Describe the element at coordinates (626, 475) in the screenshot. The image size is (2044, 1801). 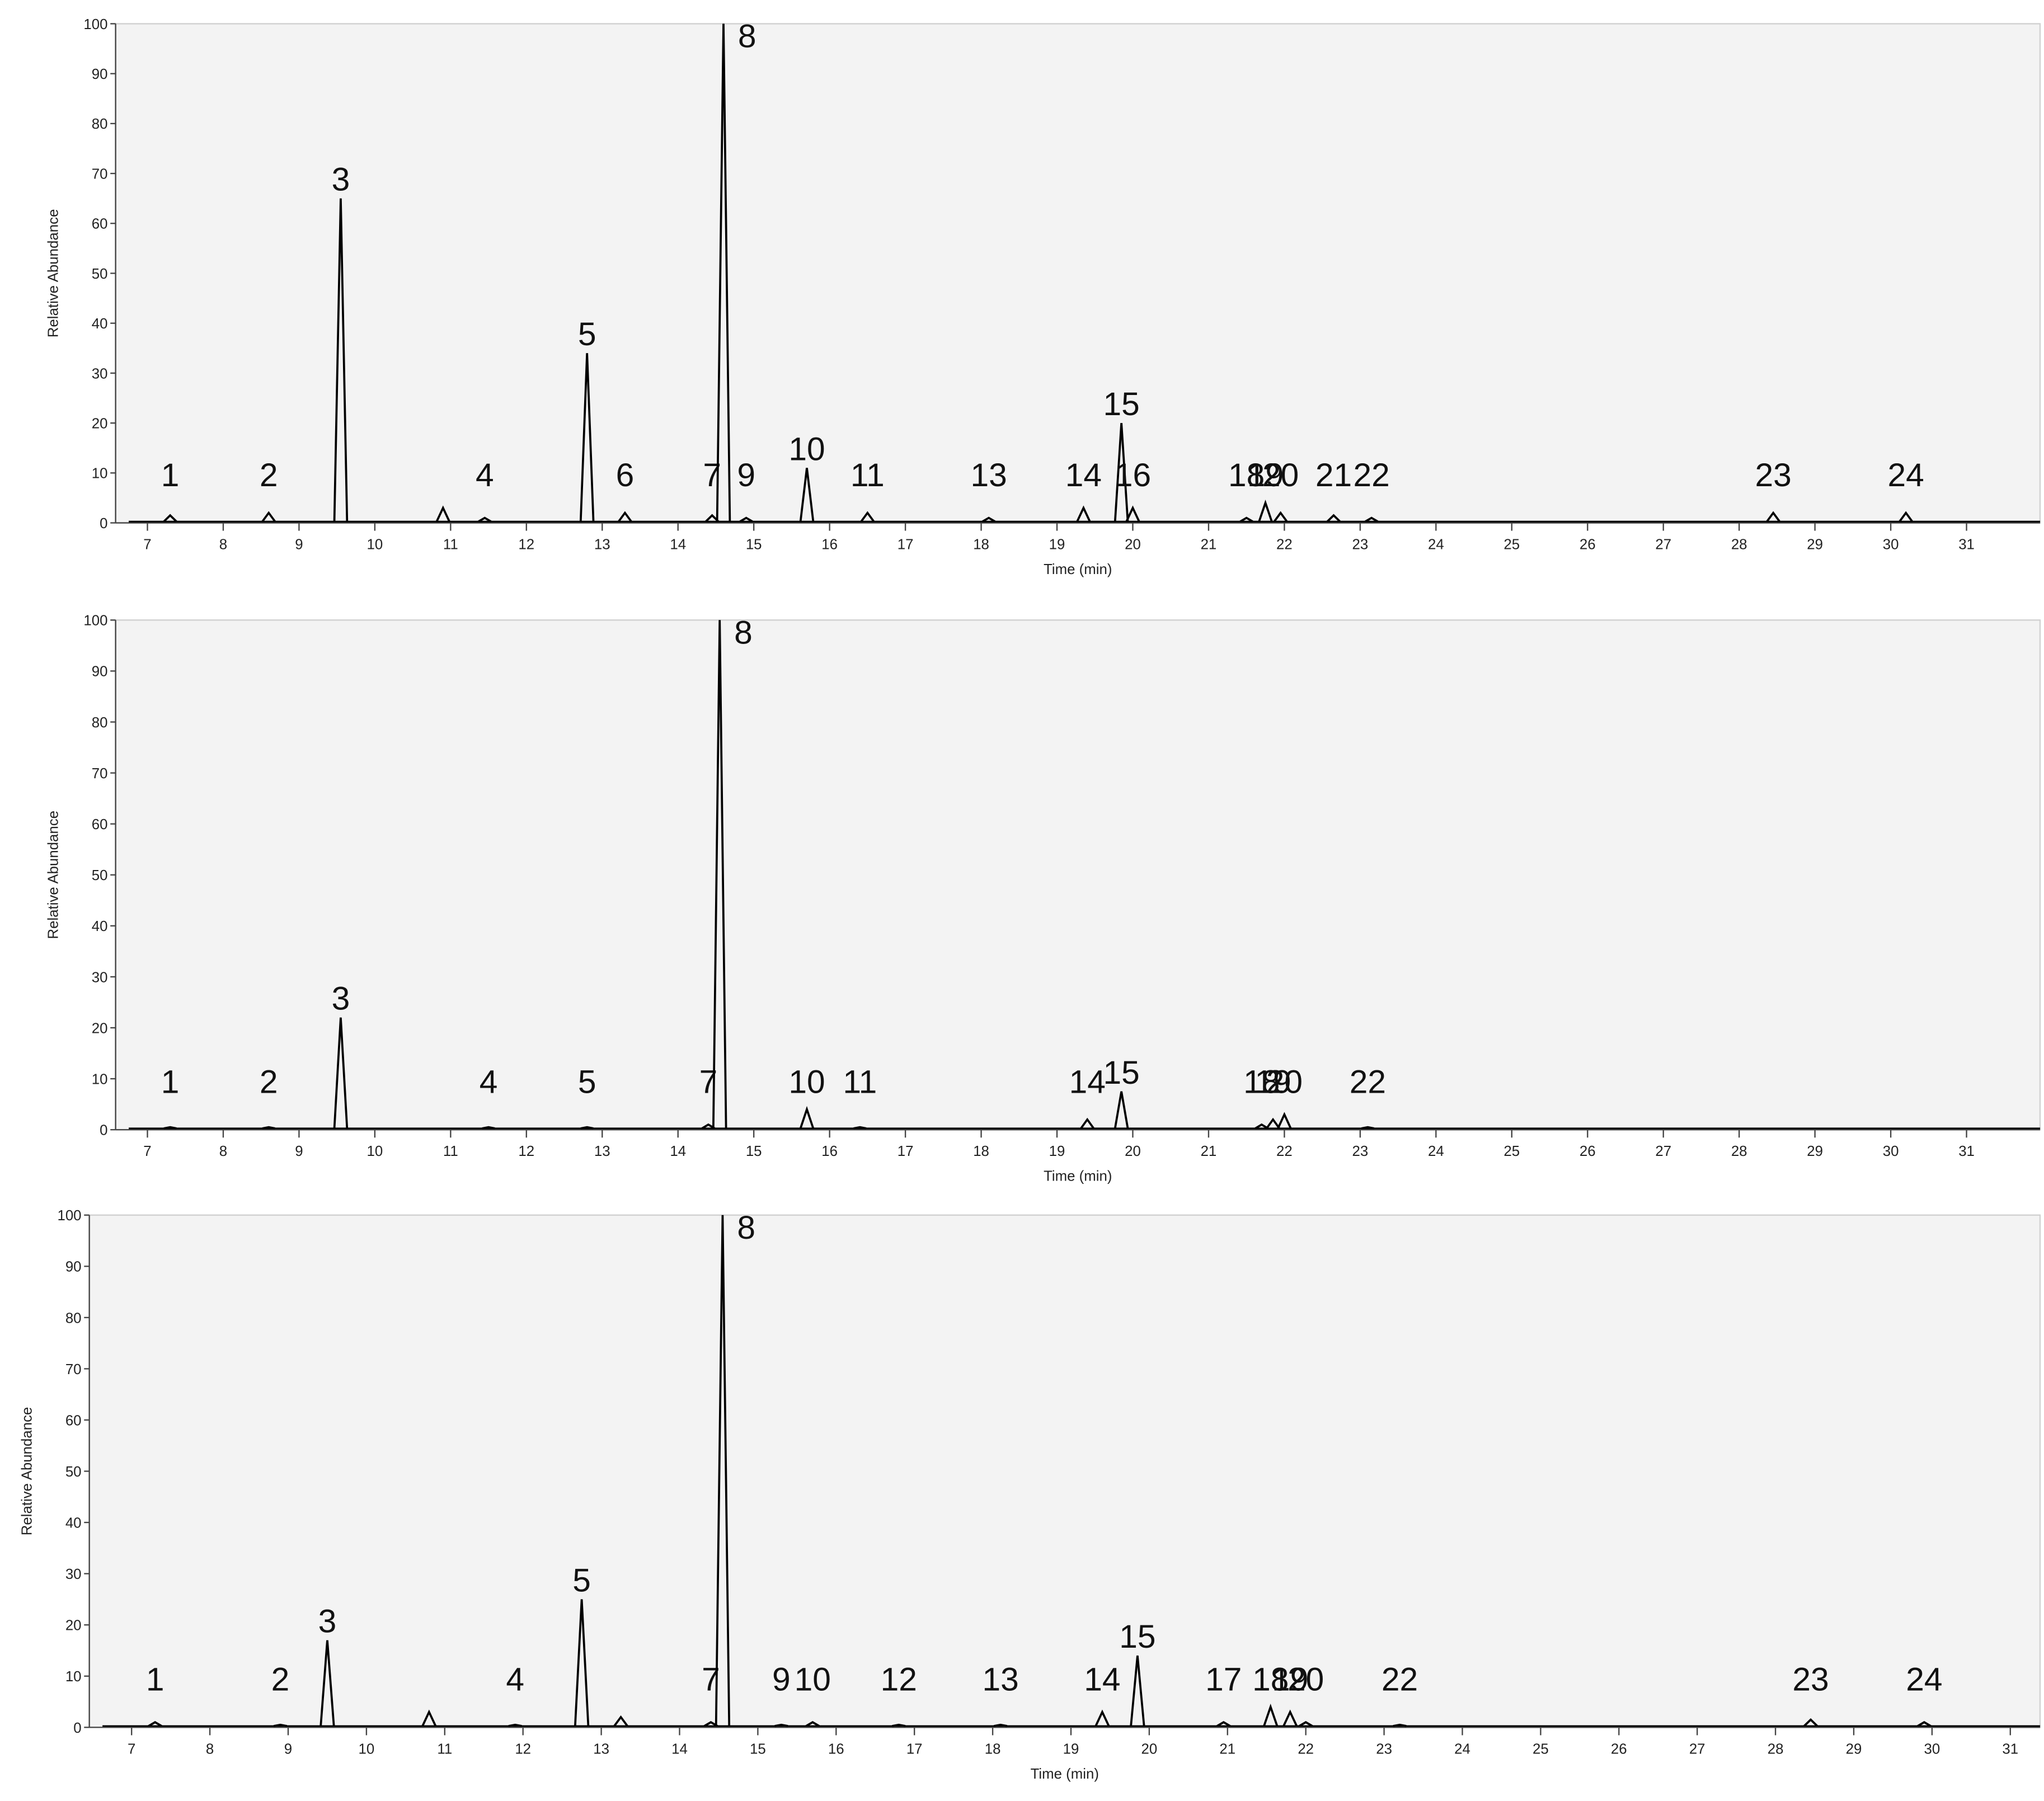
I see `peak-label: 6` at that location.